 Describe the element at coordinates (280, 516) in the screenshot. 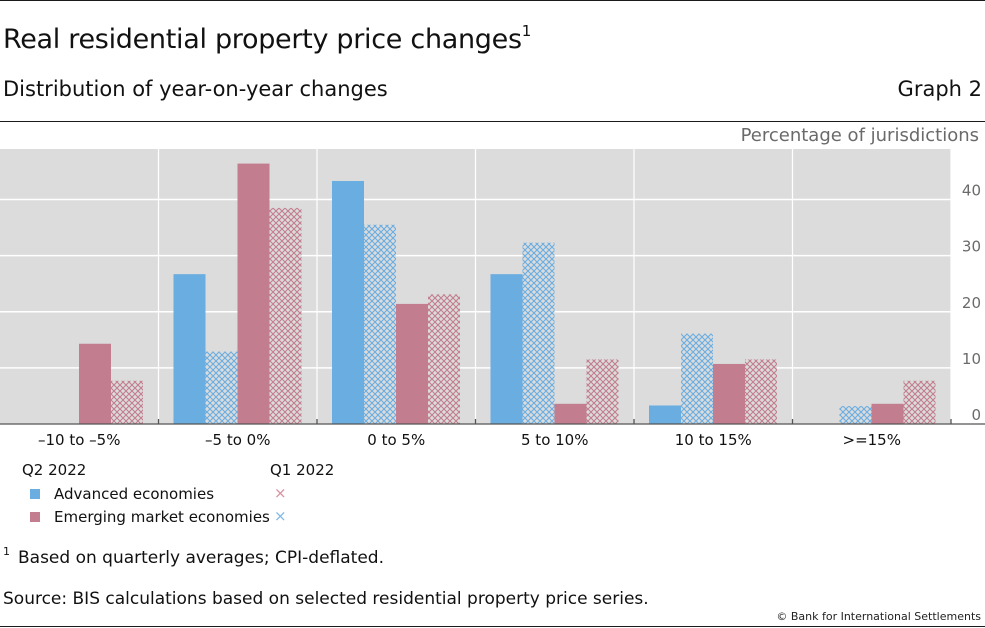

I see `legend-q1-marker-emerging: ×` at that location.